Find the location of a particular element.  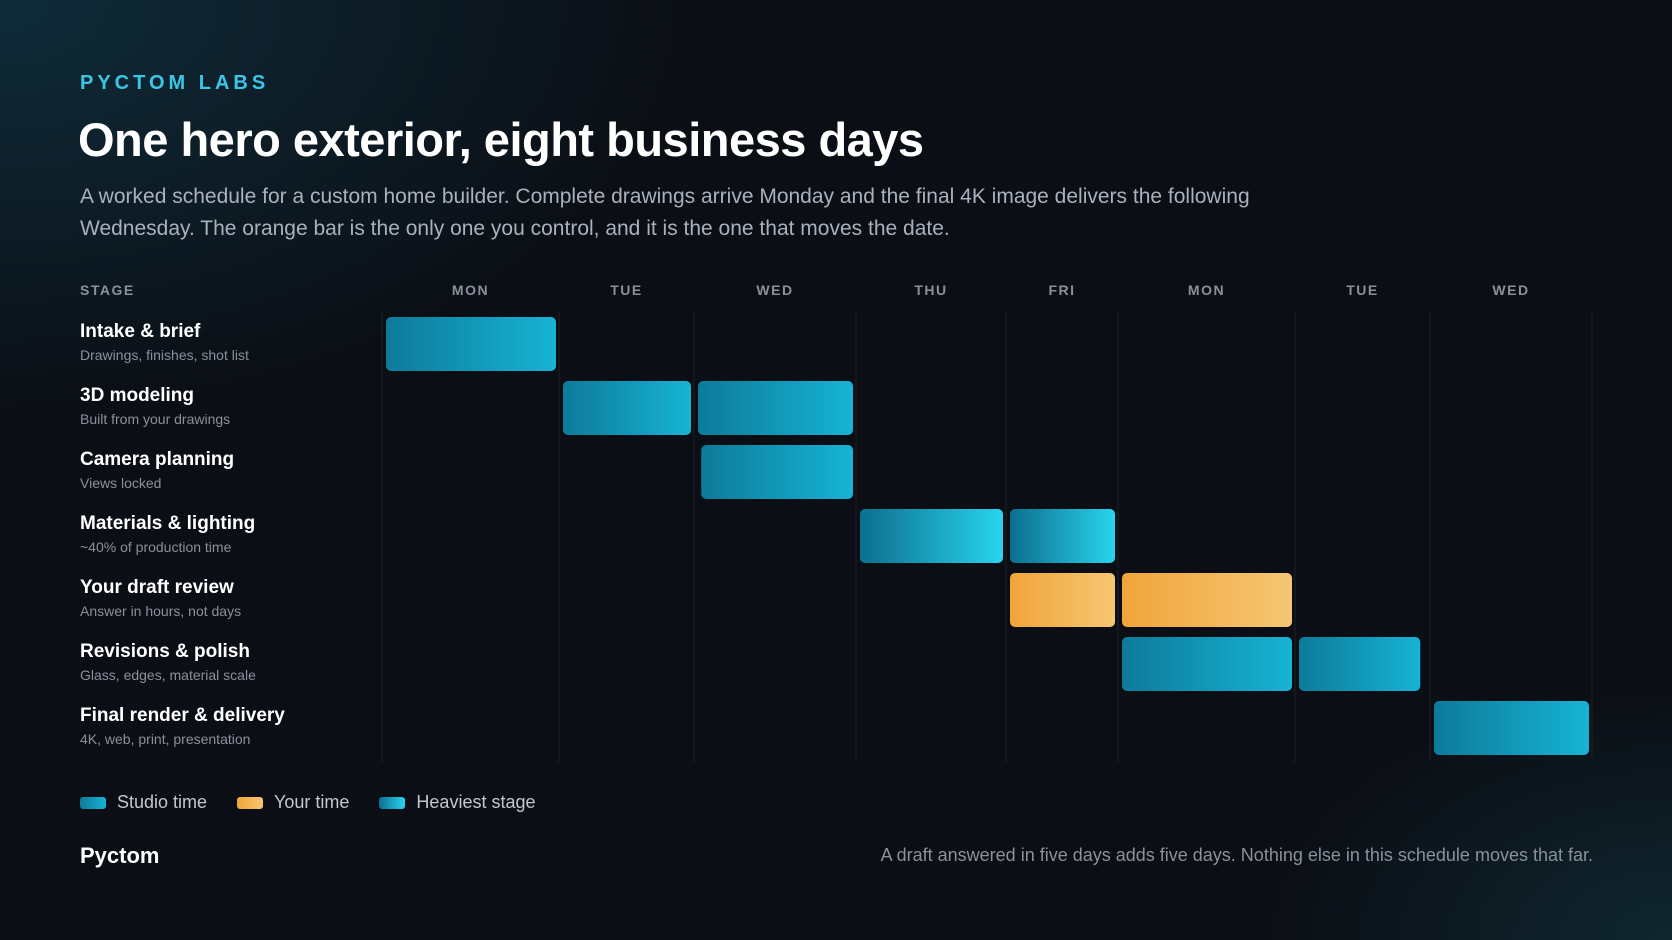

stage-subtitle: Glass, edges, material scale is located at coordinates (168, 675).